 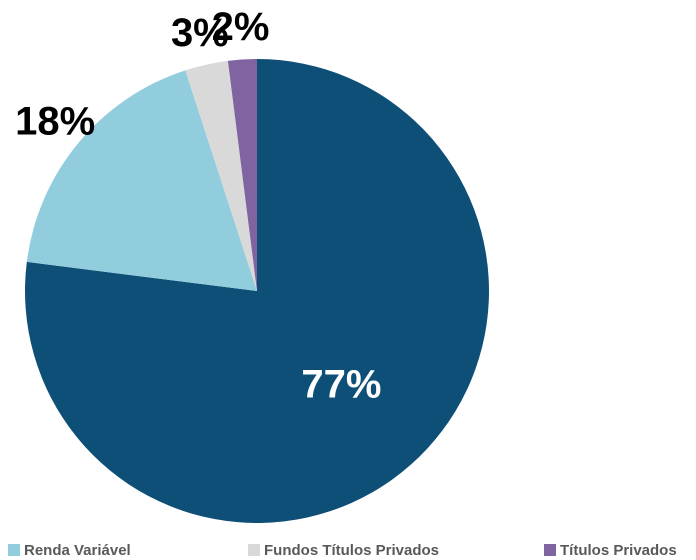 What do you see at coordinates (55, 122) in the screenshot?
I see `data-label: 18%` at bounding box center [55, 122].